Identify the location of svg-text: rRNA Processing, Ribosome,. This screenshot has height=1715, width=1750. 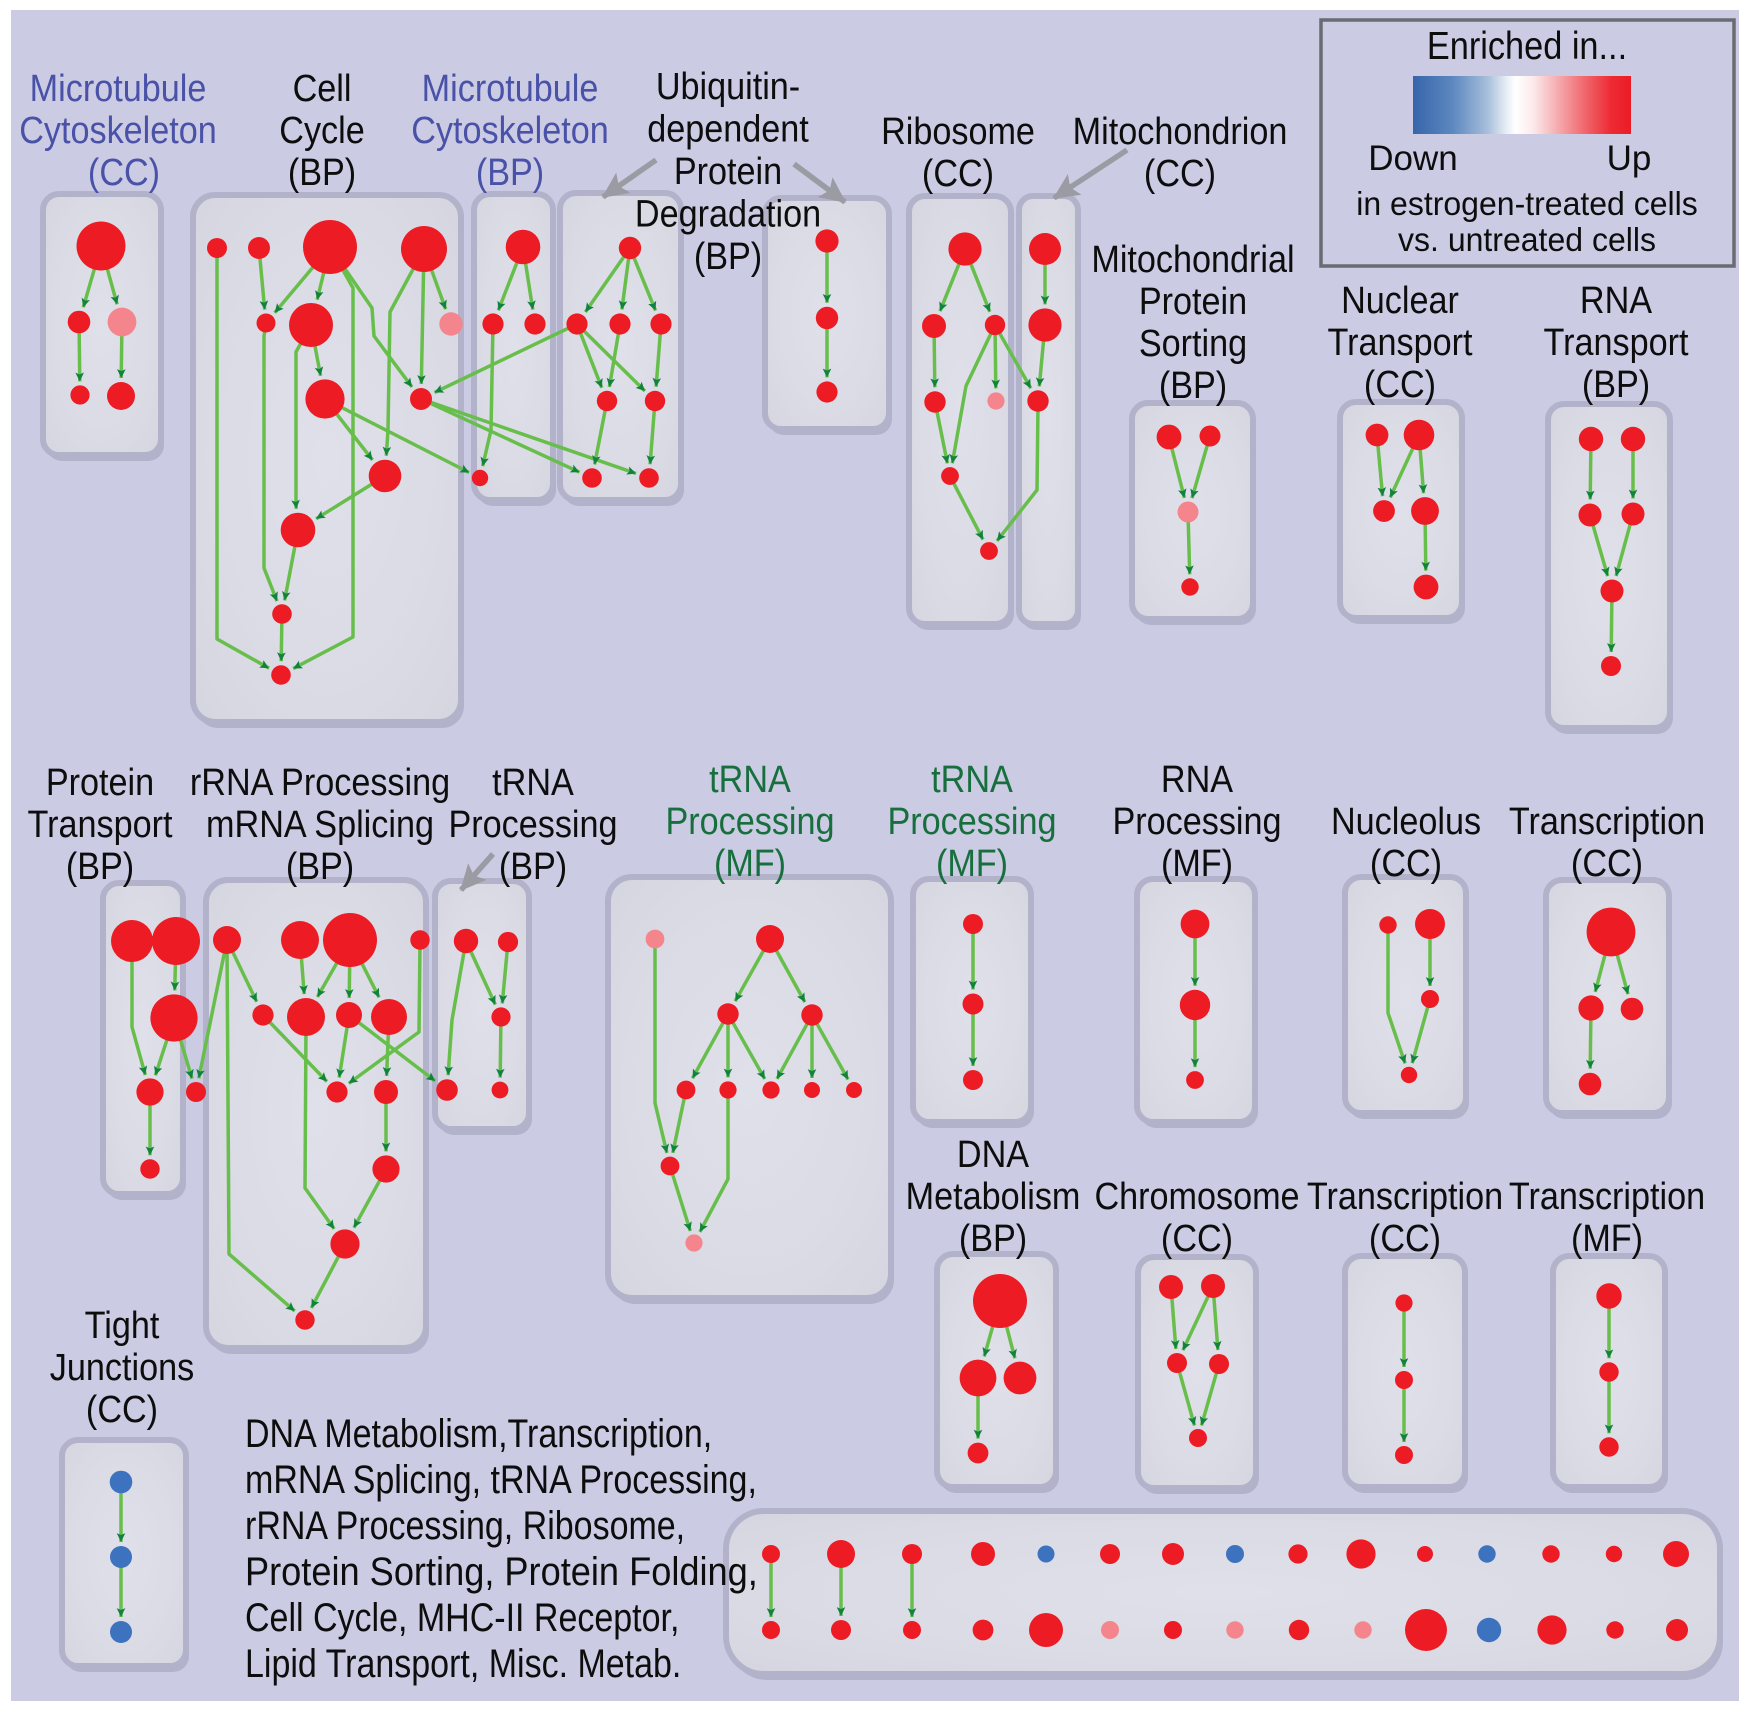
(465, 1524).